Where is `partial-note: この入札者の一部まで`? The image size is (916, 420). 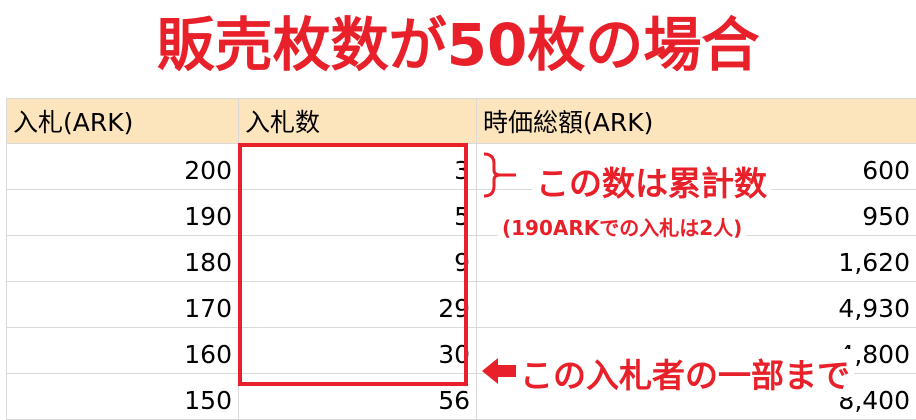
partial-note: この入札者の一部まで is located at coordinates (685, 373).